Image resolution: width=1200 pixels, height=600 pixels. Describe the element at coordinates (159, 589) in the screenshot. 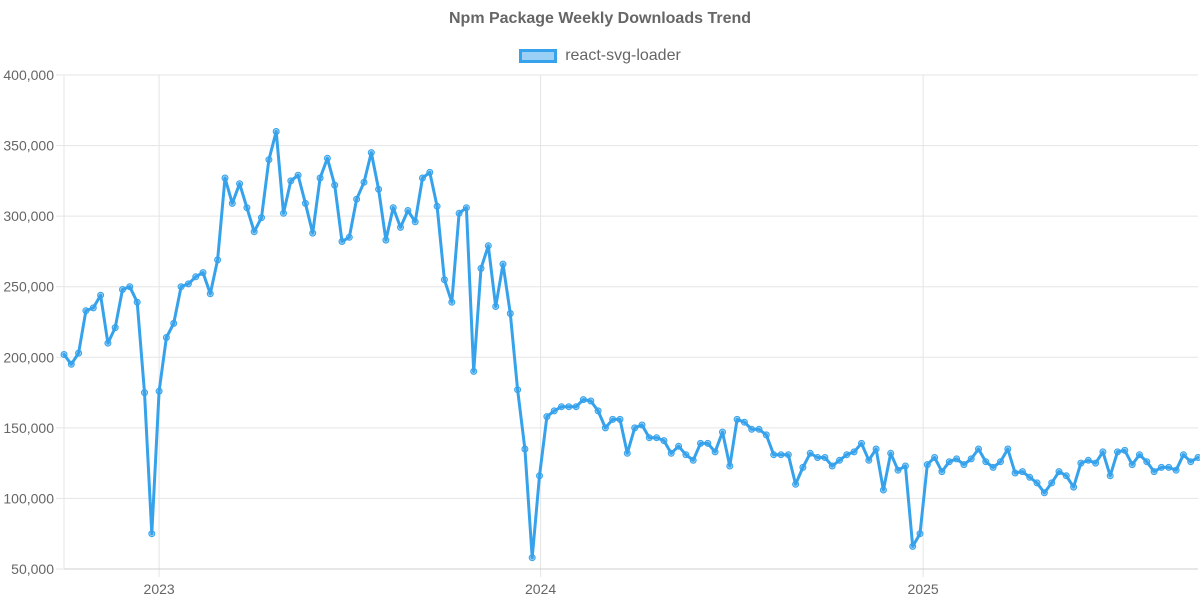

I see `x-tick-label: 2023` at that location.